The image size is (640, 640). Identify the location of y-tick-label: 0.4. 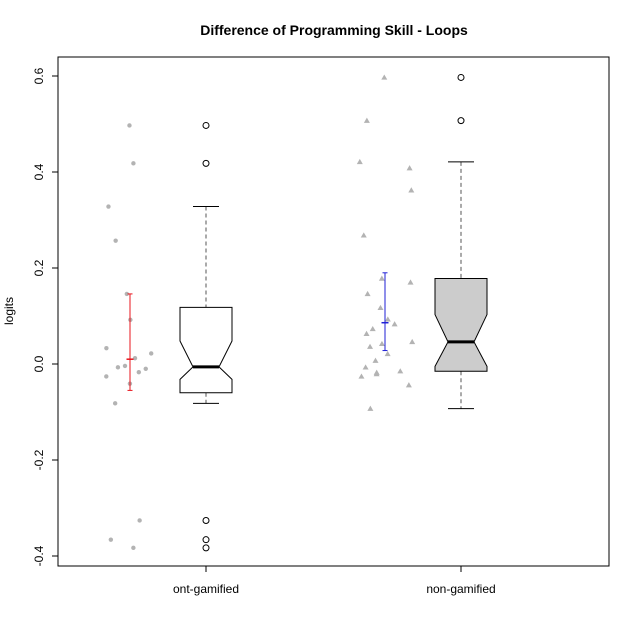
(39, 171).